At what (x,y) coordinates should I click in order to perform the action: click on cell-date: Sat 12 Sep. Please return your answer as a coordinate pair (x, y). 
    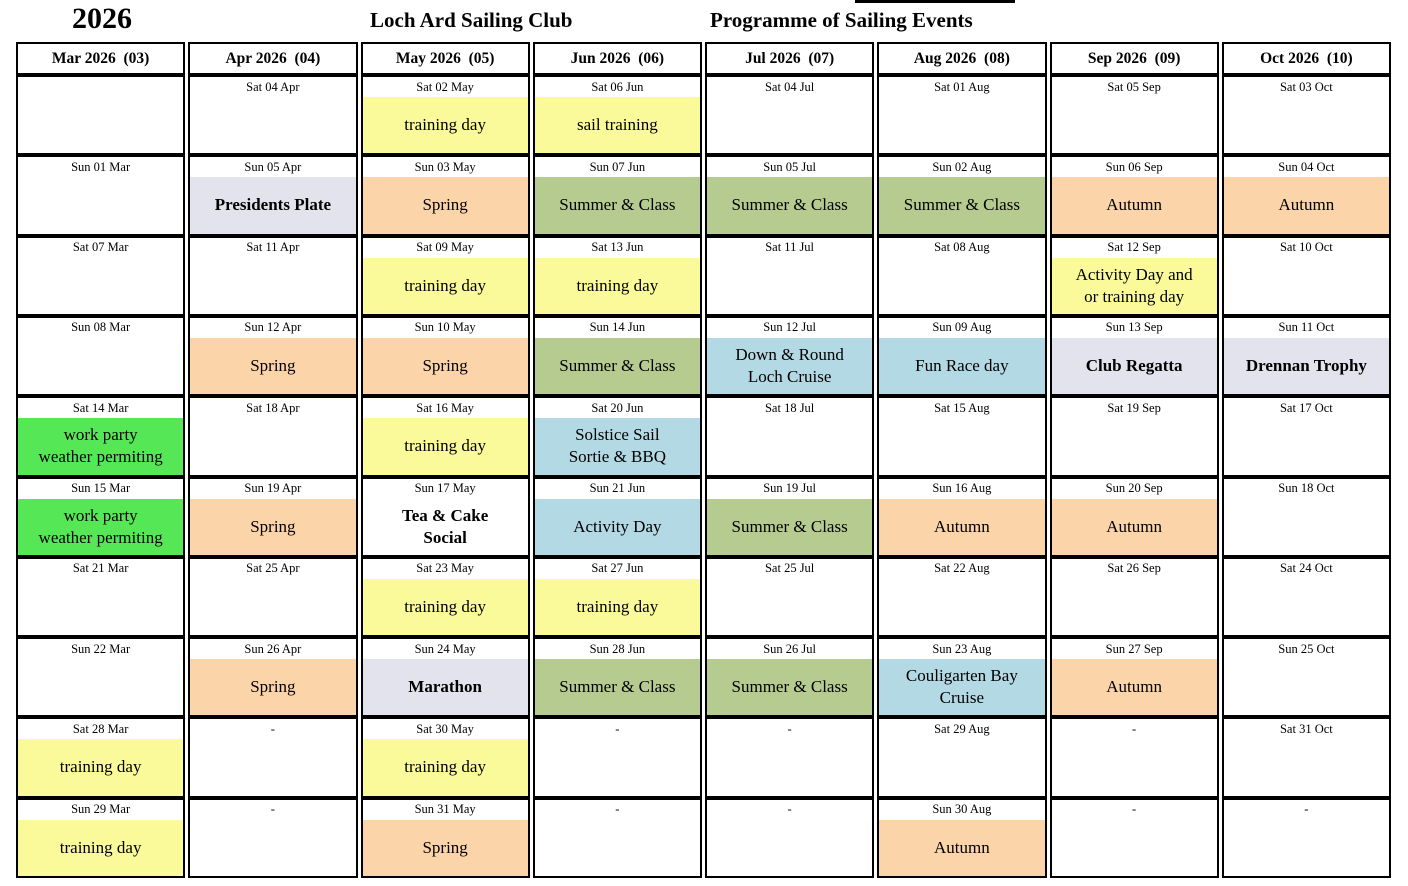
    Looking at the image, I should click on (1134, 247).